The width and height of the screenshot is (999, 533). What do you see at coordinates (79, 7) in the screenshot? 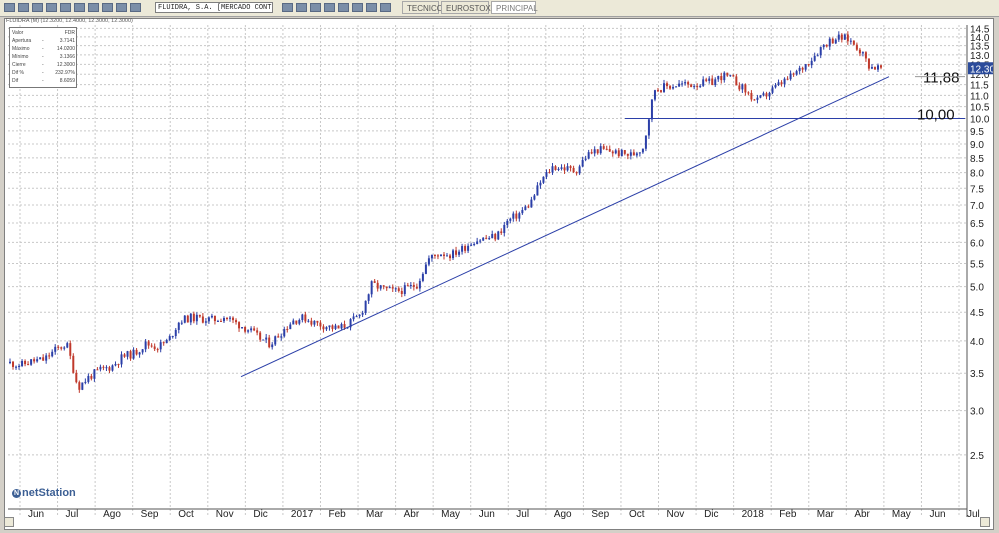
I see `list-icon` at bounding box center [79, 7].